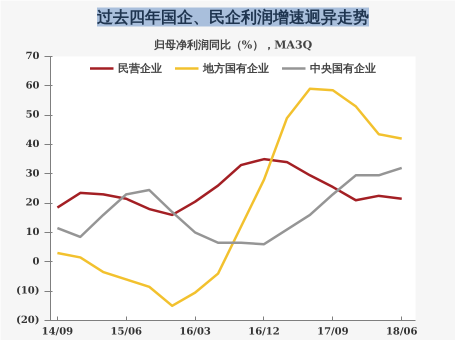 The height and width of the screenshot is (346, 461). I want to click on y-tick-label: 40, so click(33, 144).